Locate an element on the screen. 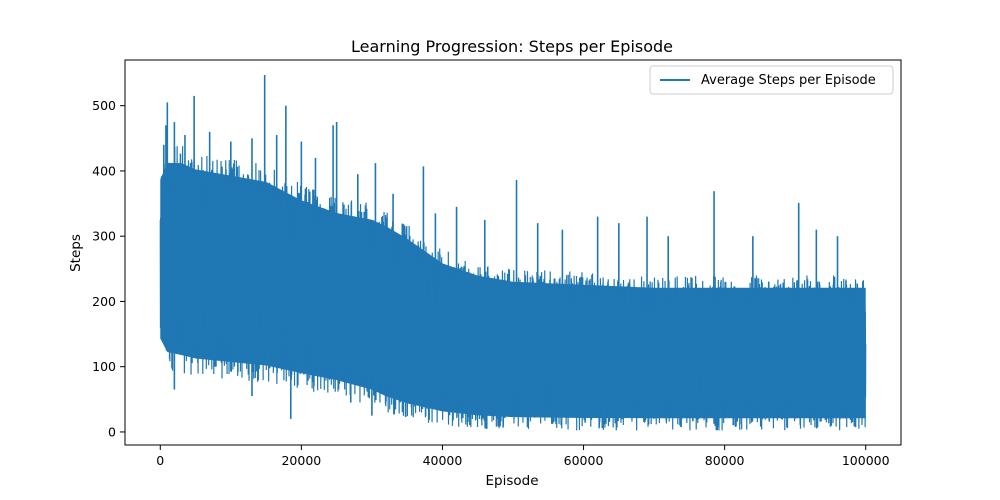 The image size is (1000, 500). x-tick-label: 0 is located at coordinates (160, 460).